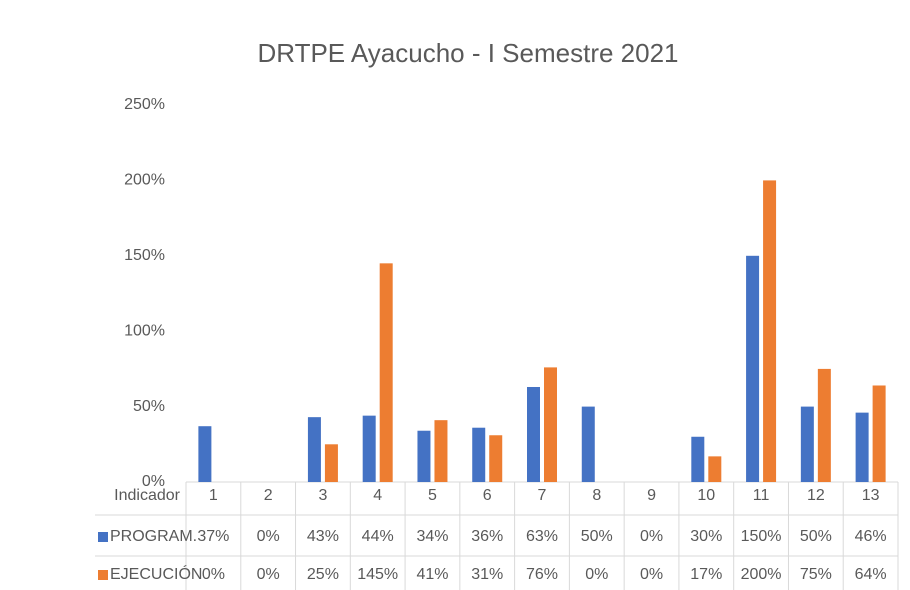 This screenshot has width=910, height=590. Describe the element at coordinates (761, 495) in the screenshot. I see `x-tick-label: 11` at that location.